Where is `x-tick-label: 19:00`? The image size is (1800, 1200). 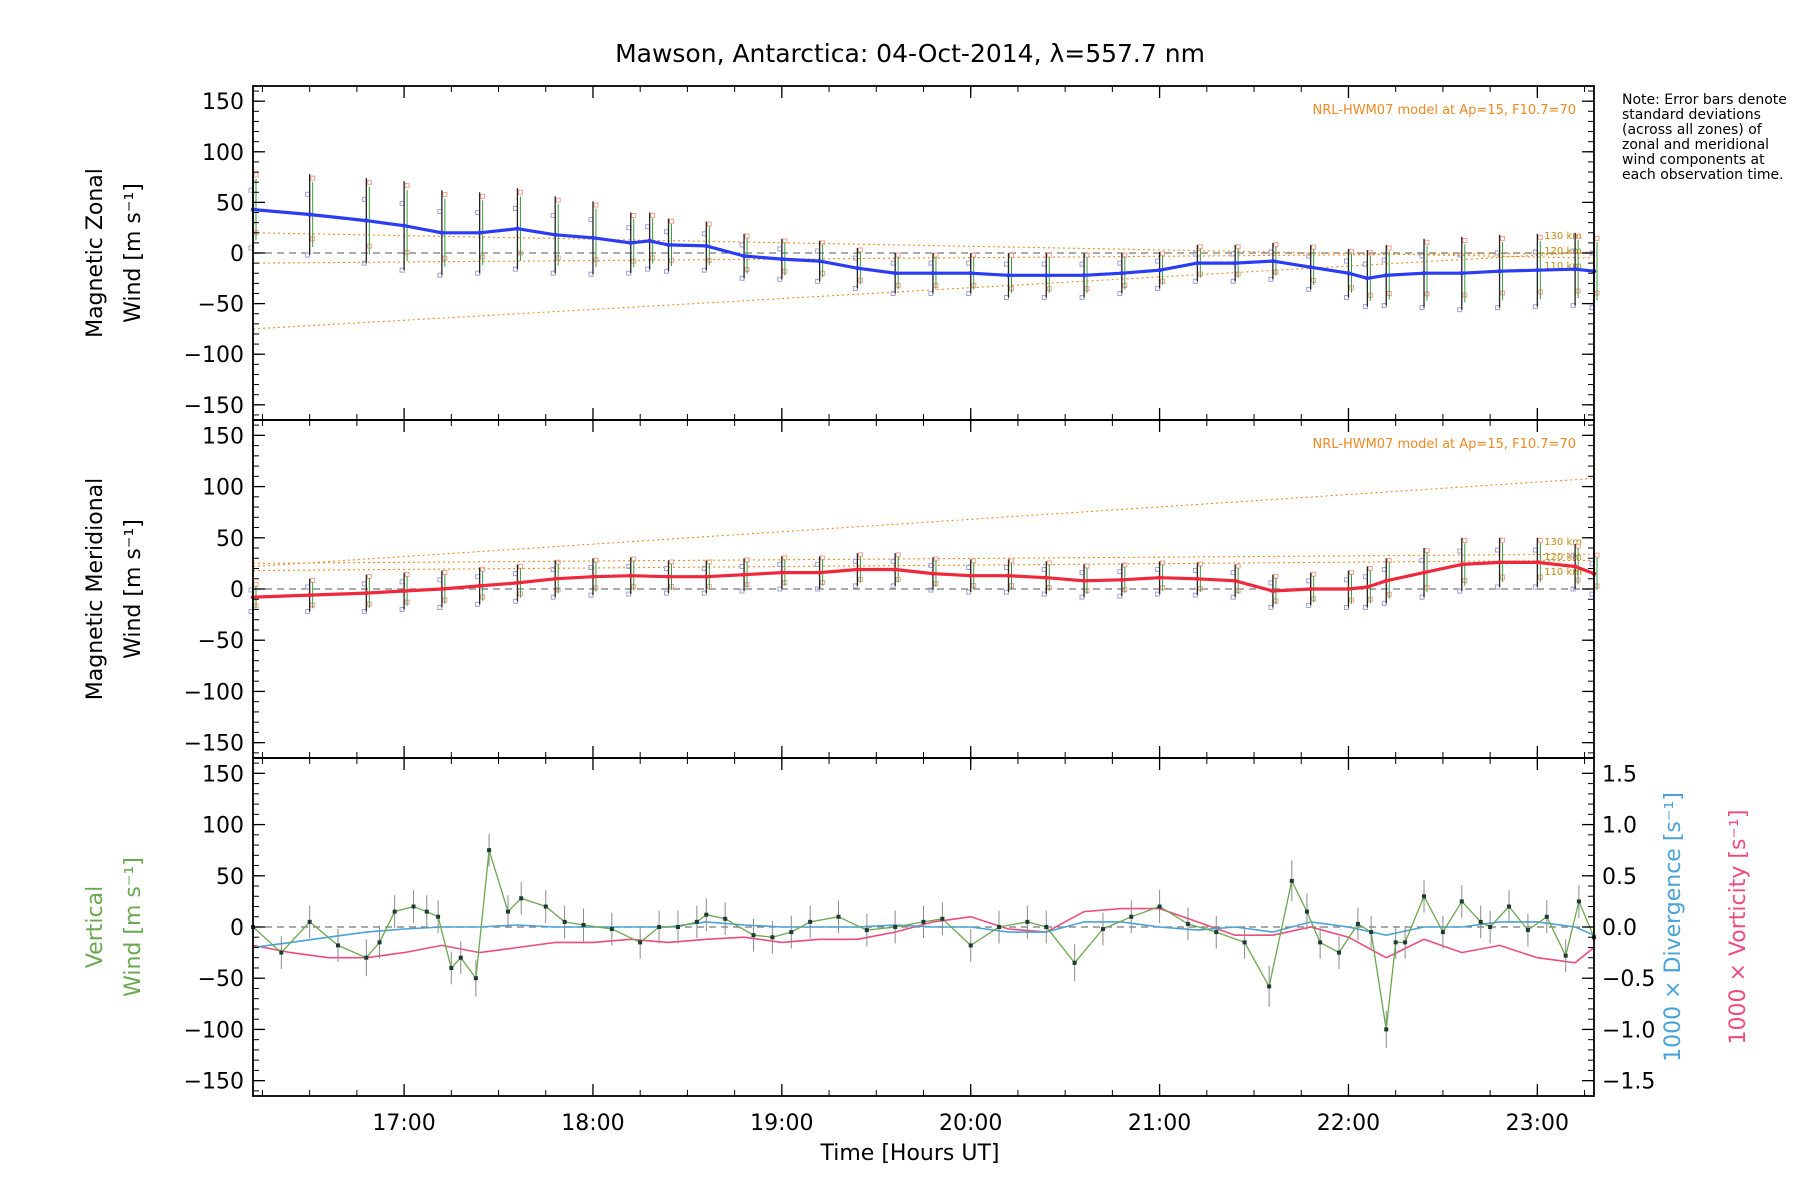 x-tick-label: 19:00 is located at coordinates (781, 1123).